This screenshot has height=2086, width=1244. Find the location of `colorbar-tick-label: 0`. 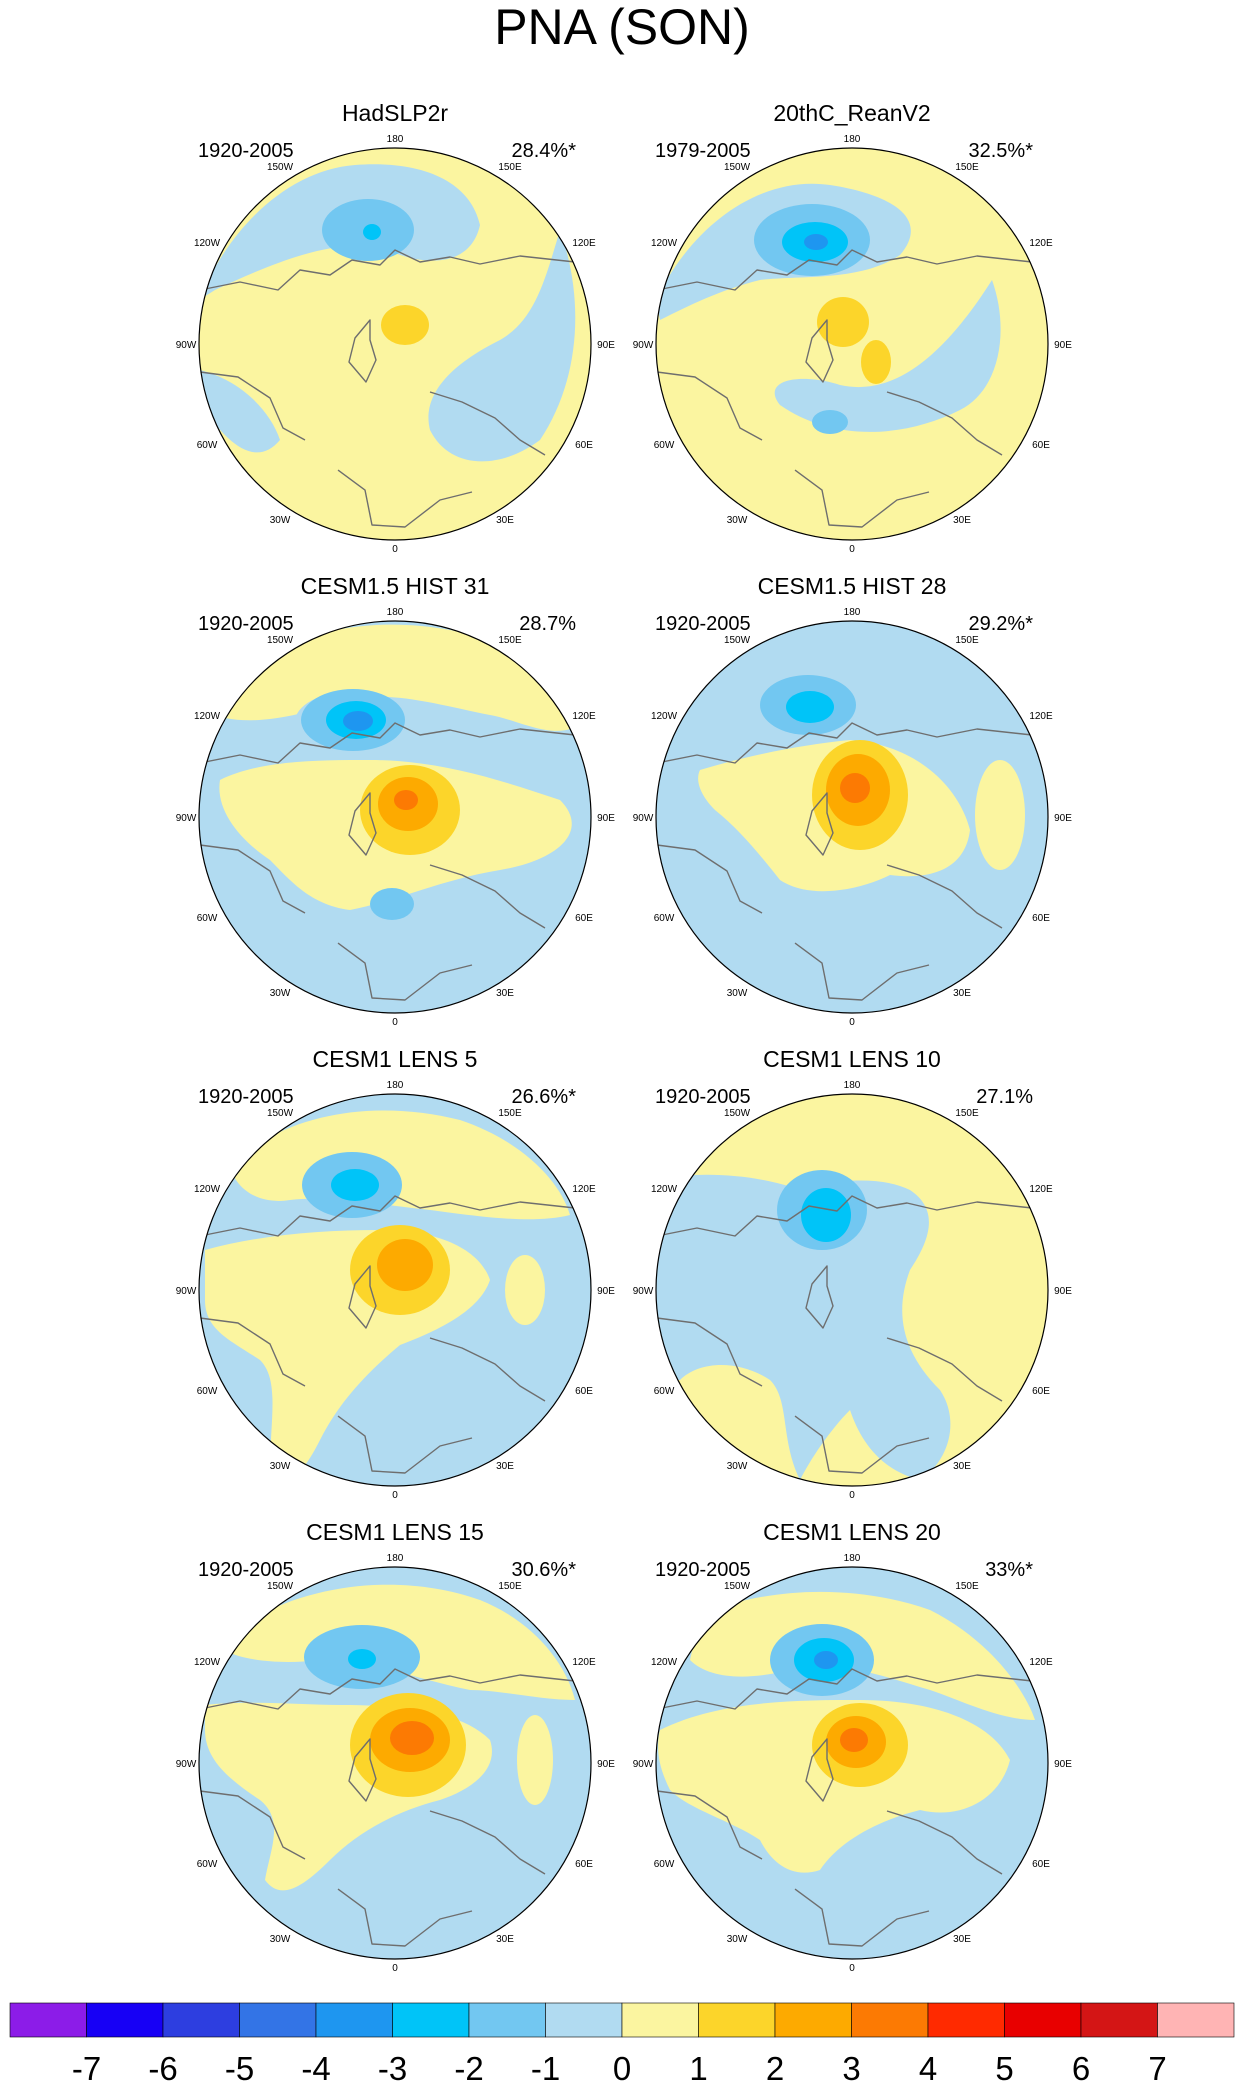

colorbar-tick-label: 0 is located at coordinates (622, 2068).